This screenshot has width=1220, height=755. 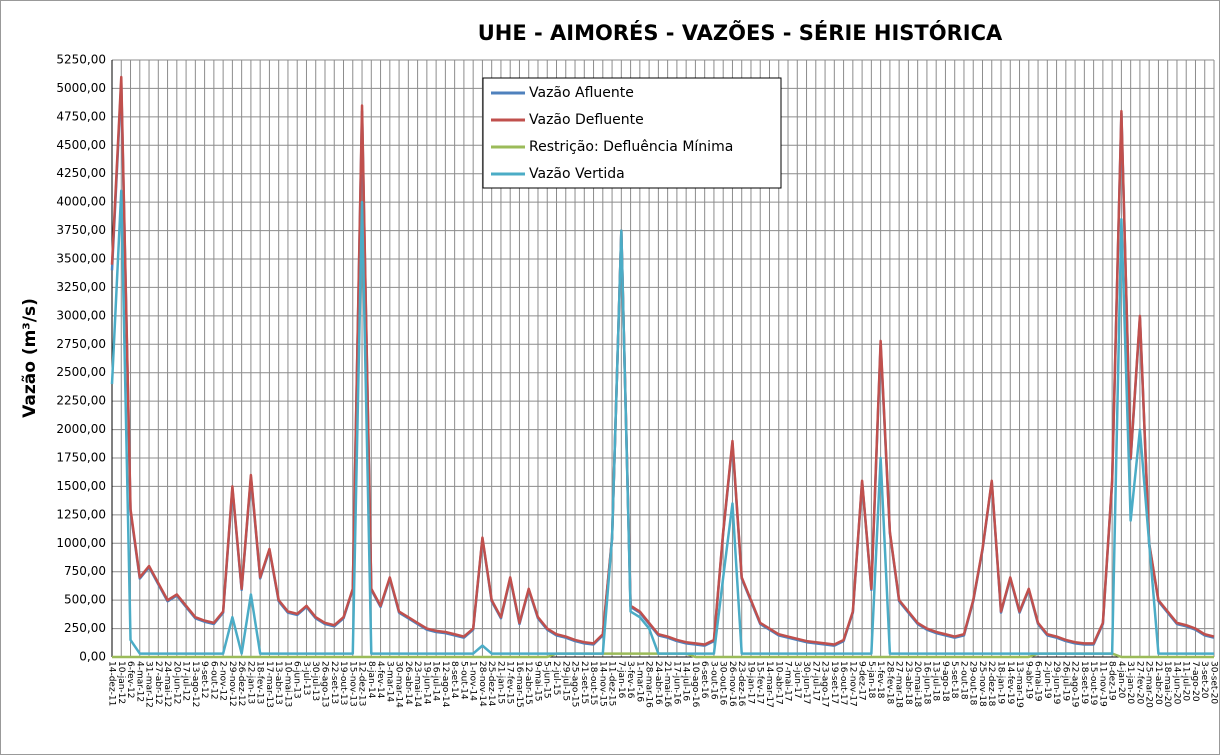 What do you see at coordinates (565, 681) in the screenshot?
I see `x-tick-label: 29-jul-15` at bounding box center [565, 681].